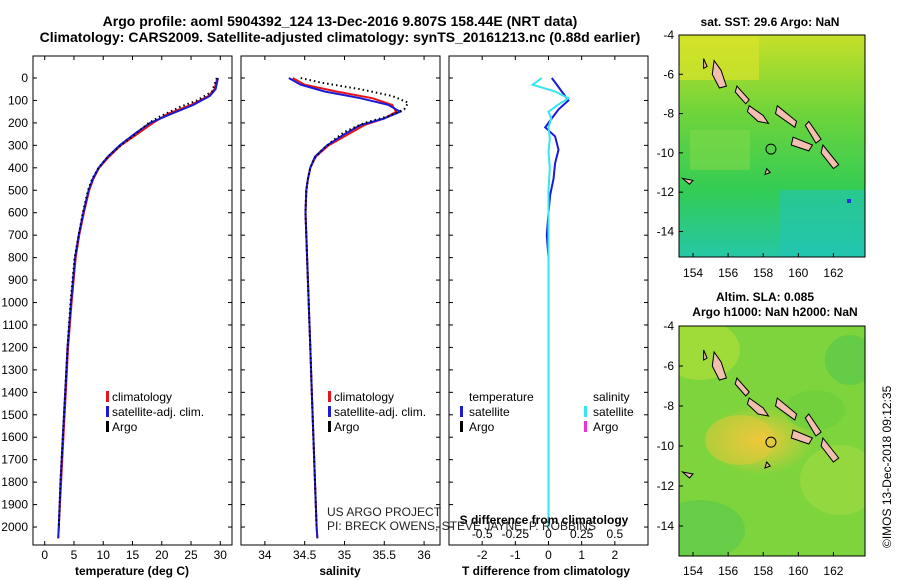 The height and width of the screenshot is (580, 900). Describe the element at coordinates (14, 437) in the screenshot. I see `depth-tick-label: 1600` at that location.